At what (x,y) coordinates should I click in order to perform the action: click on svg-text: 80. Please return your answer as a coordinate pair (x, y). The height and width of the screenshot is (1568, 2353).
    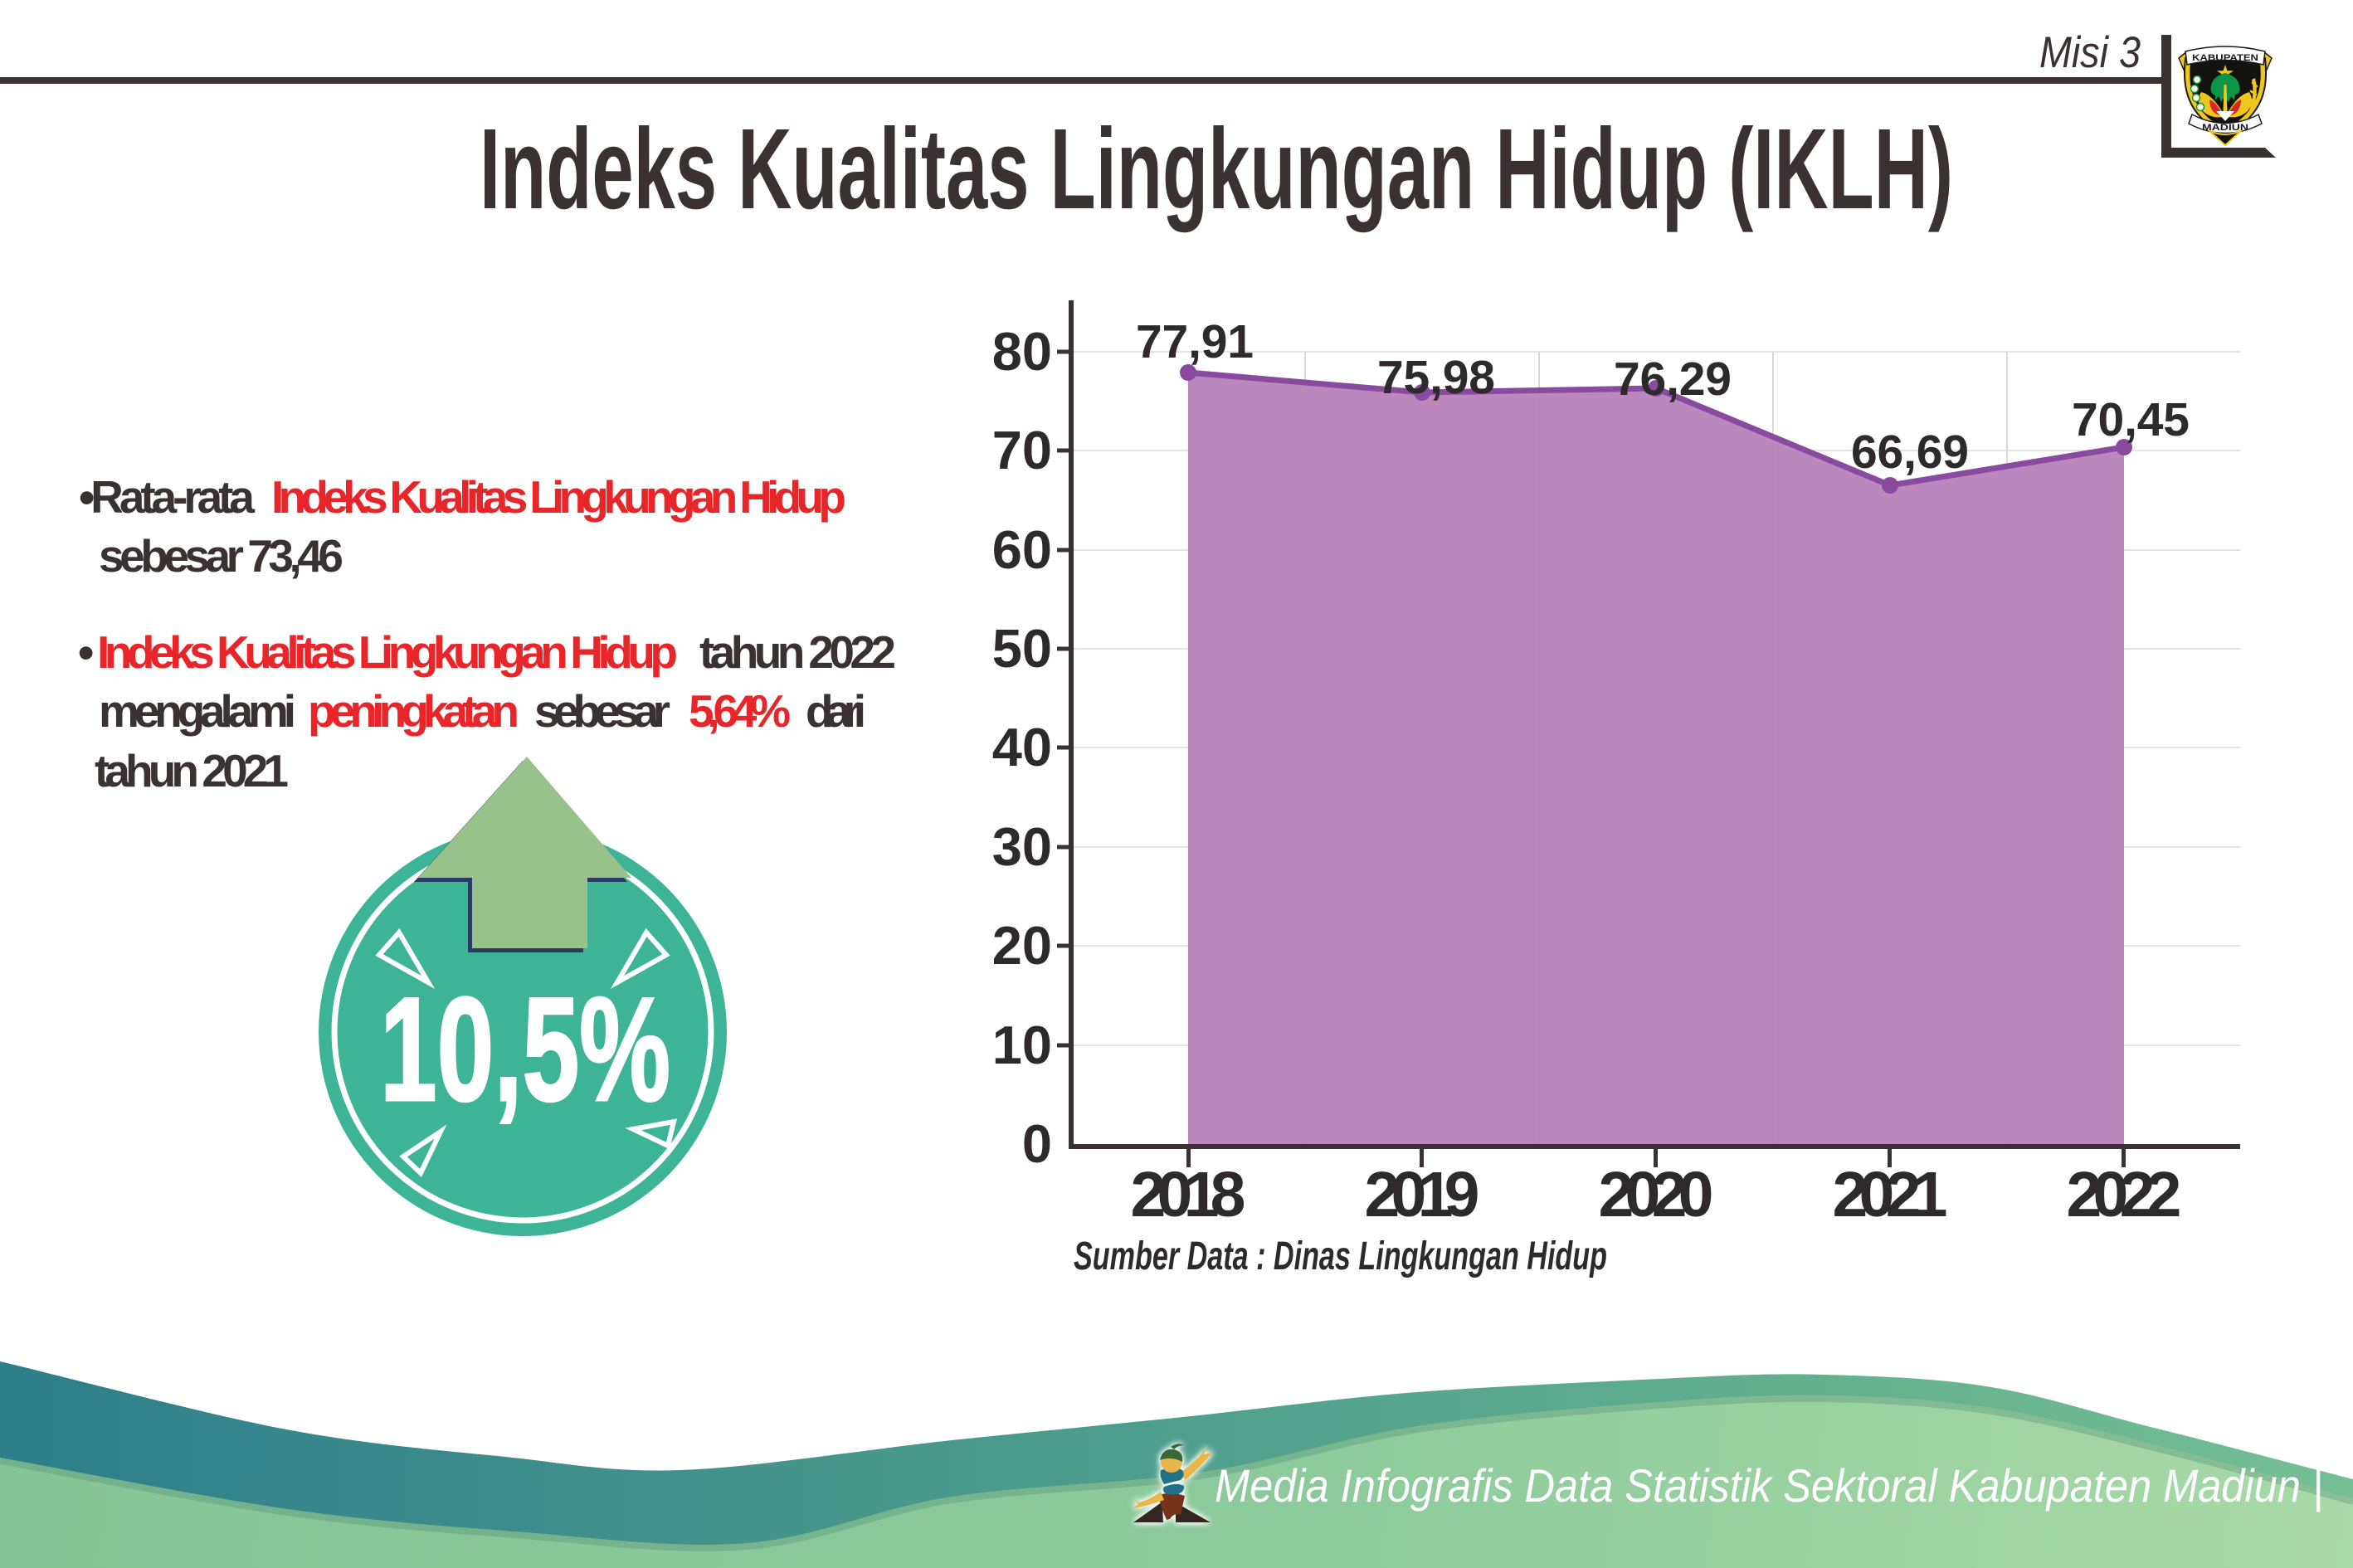
    Looking at the image, I should click on (1022, 351).